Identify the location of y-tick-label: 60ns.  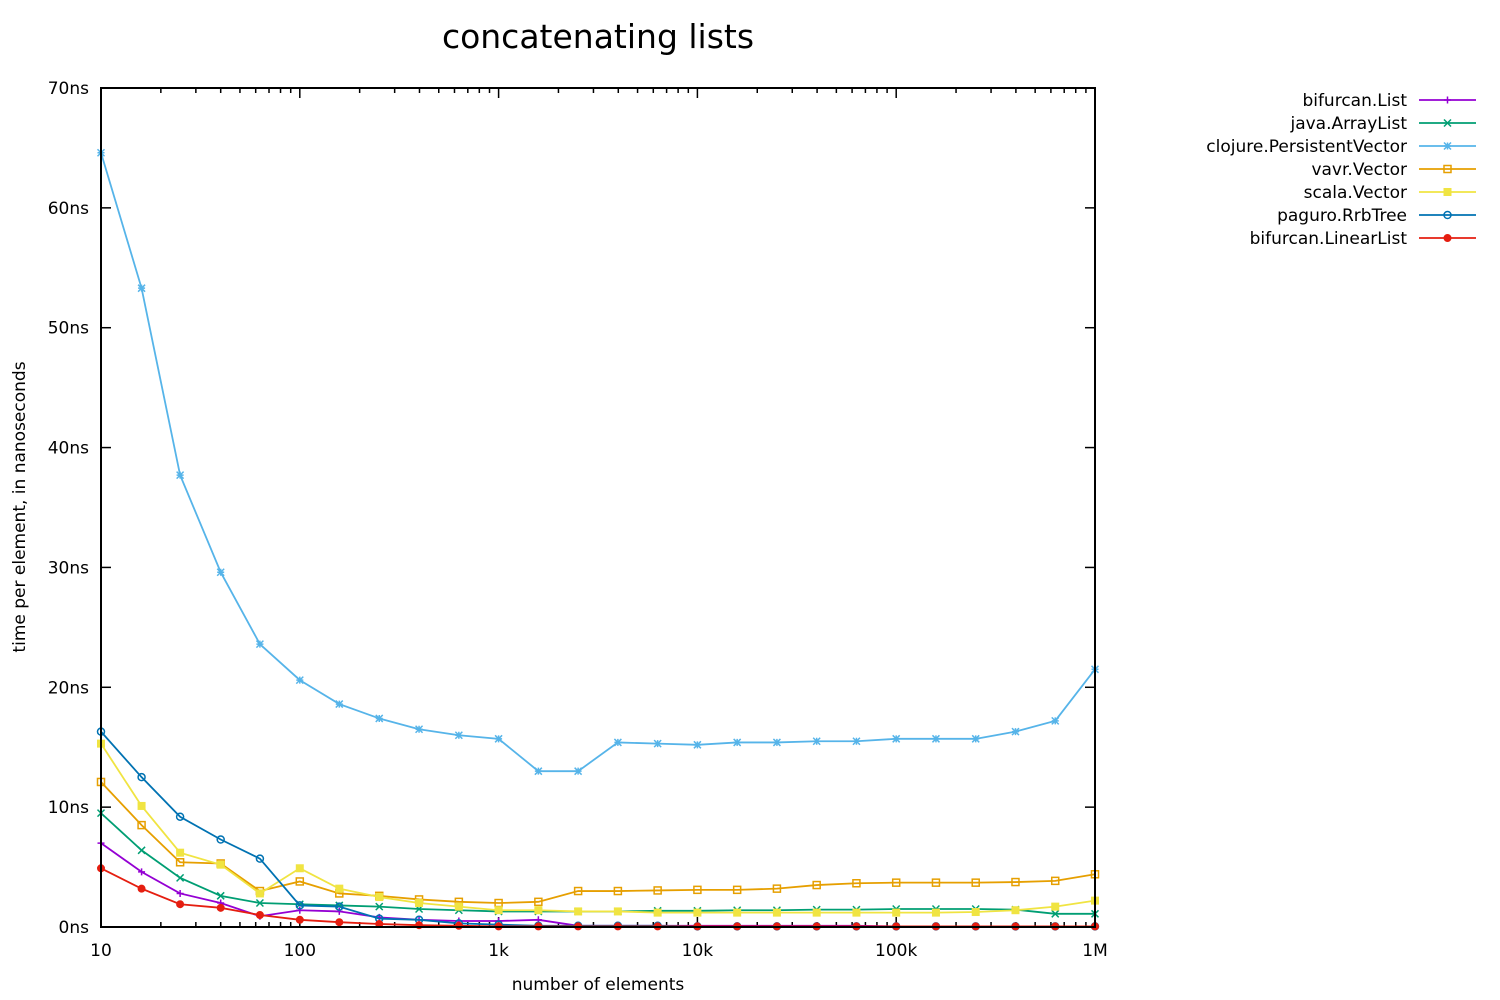
(68, 209).